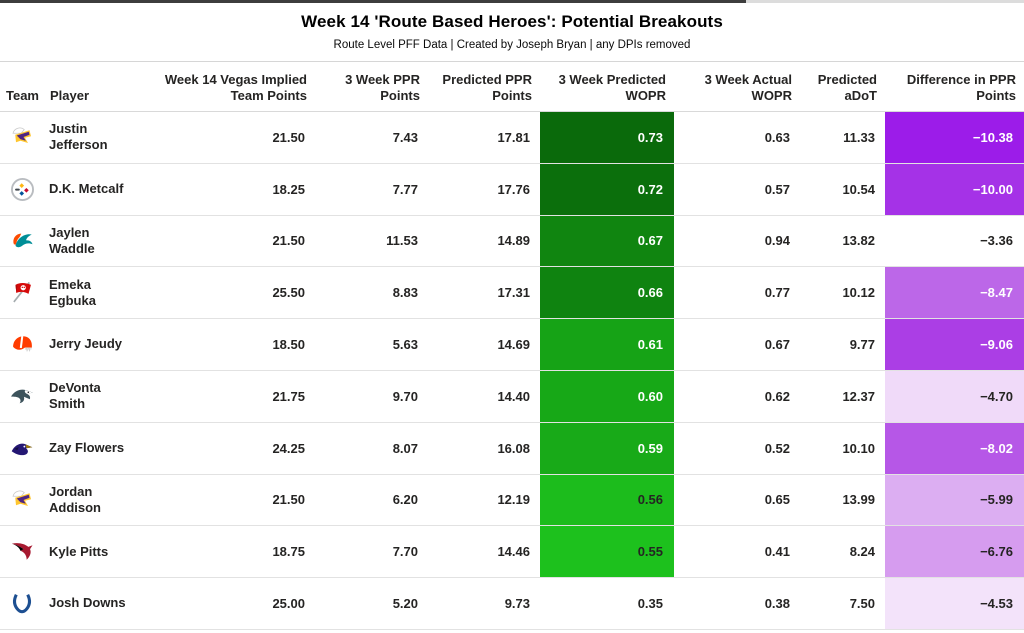 This screenshot has width=1024, height=633. What do you see at coordinates (513, 345) in the screenshot?
I see `predicted-ppr-cell: 14.69` at bounding box center [513, 345].